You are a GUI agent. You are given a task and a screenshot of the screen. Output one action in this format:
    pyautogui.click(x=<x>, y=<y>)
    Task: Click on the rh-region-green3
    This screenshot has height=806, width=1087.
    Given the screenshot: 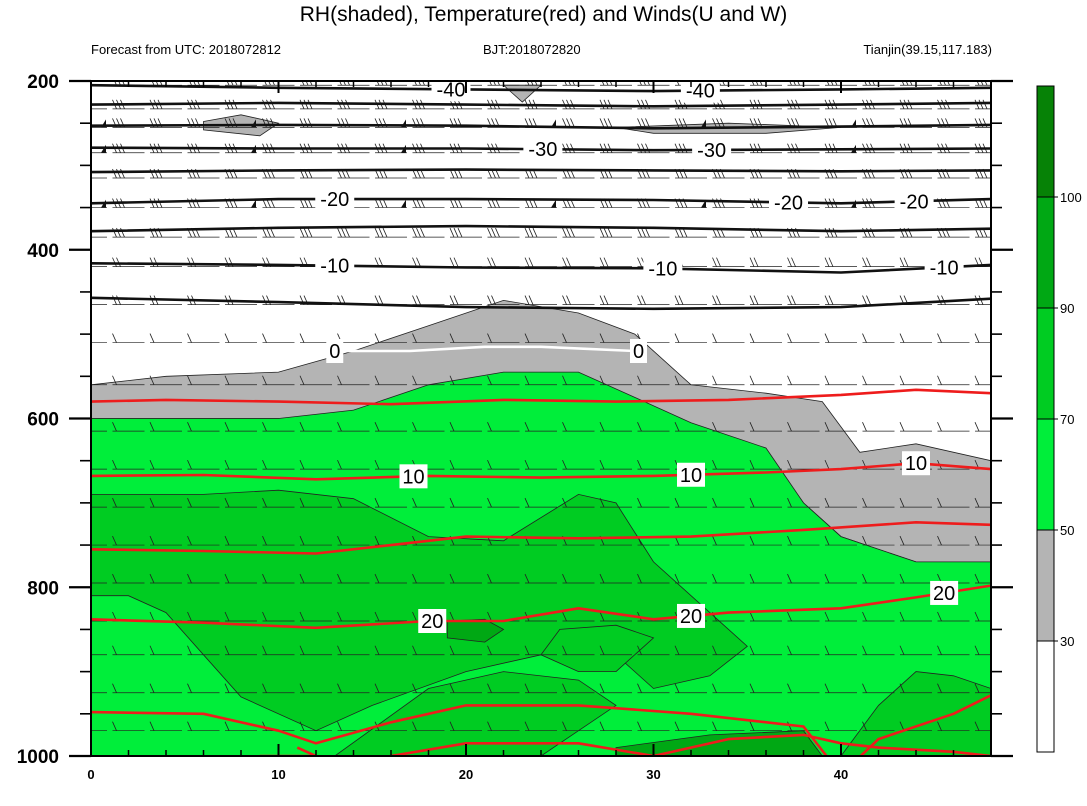 What is the action you would take?
    pyautogui.click(x=475, y=630)
    